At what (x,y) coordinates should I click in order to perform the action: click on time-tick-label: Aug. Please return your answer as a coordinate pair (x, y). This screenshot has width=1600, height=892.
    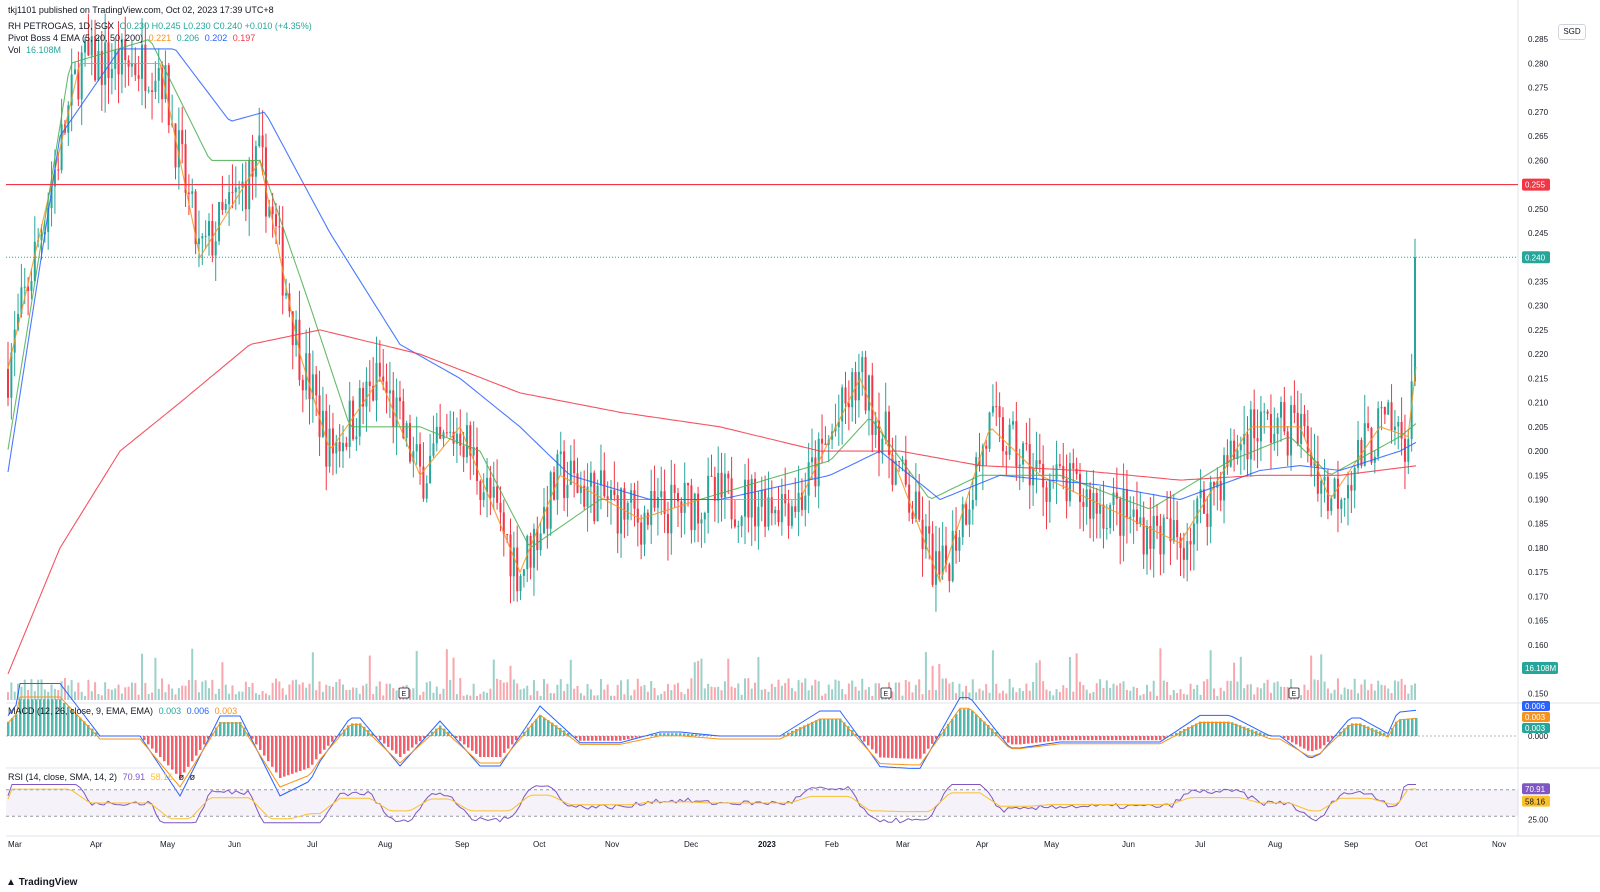
    Looking at the image, I should click on (1275, 844).